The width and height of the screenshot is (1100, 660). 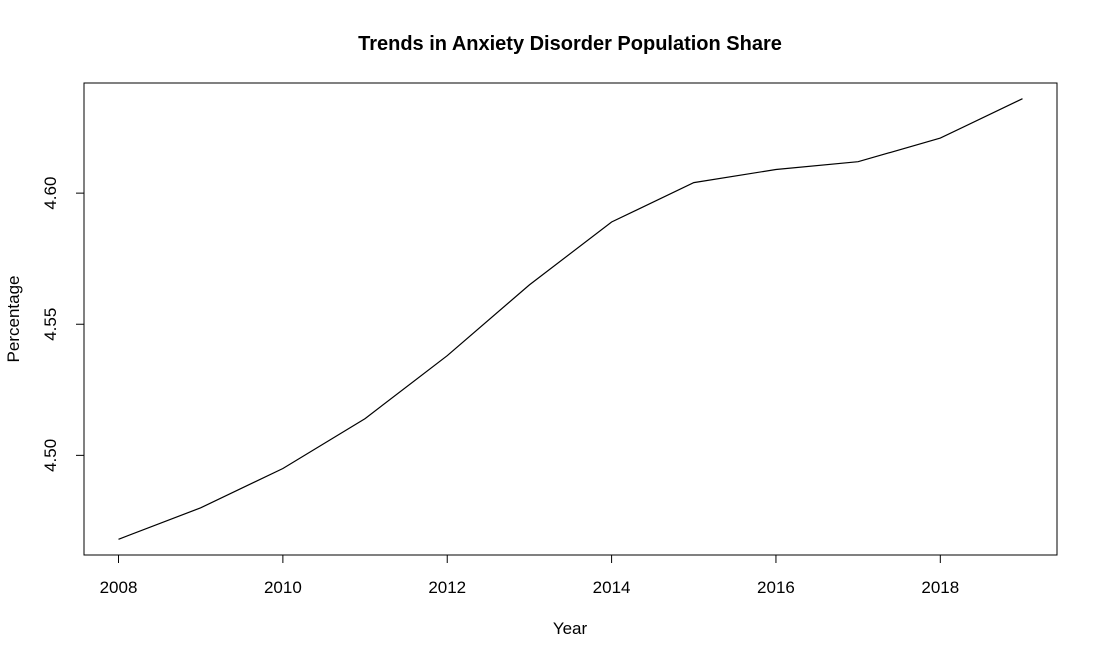 I want to click on x-tick-label: 2014, so click(x=612, y=587).